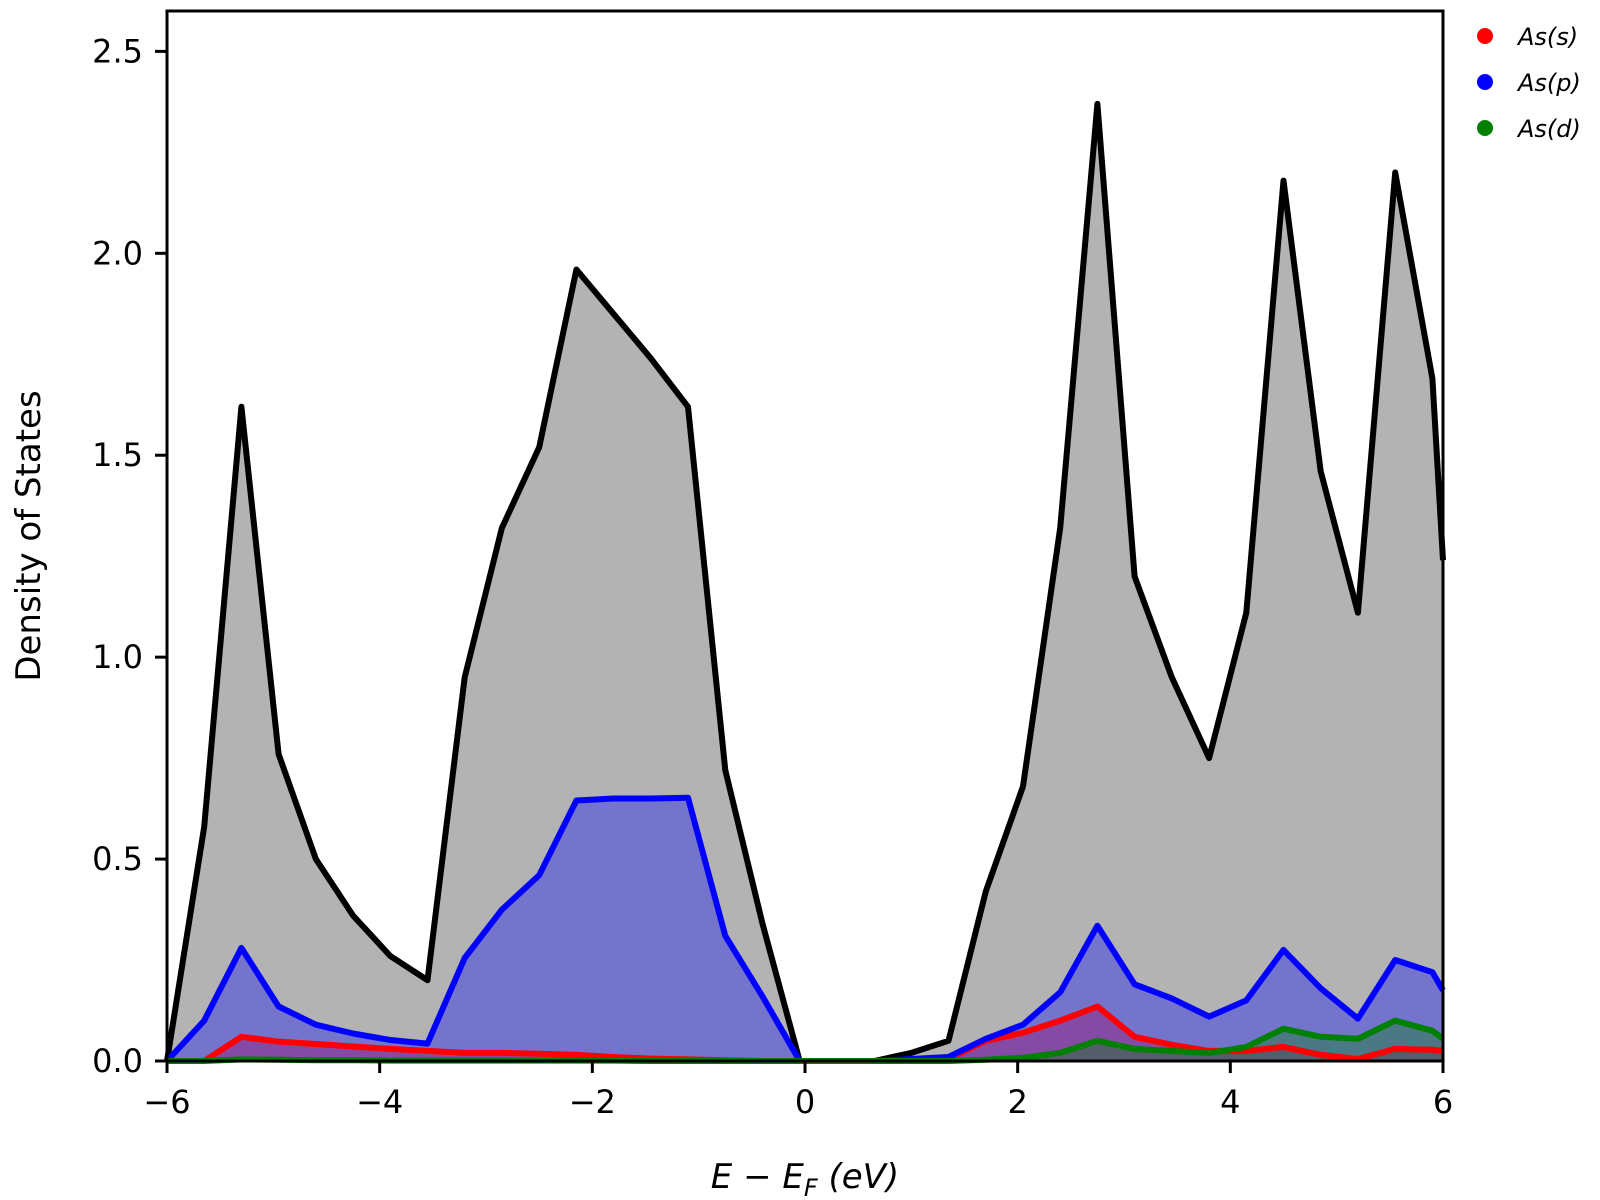 This screenshot has height=1200, width=1600. What do you see at coordinates (117, 859) in the screenshot?
I see `y-tick-label: 0.5` at bounding box center [117, 859].